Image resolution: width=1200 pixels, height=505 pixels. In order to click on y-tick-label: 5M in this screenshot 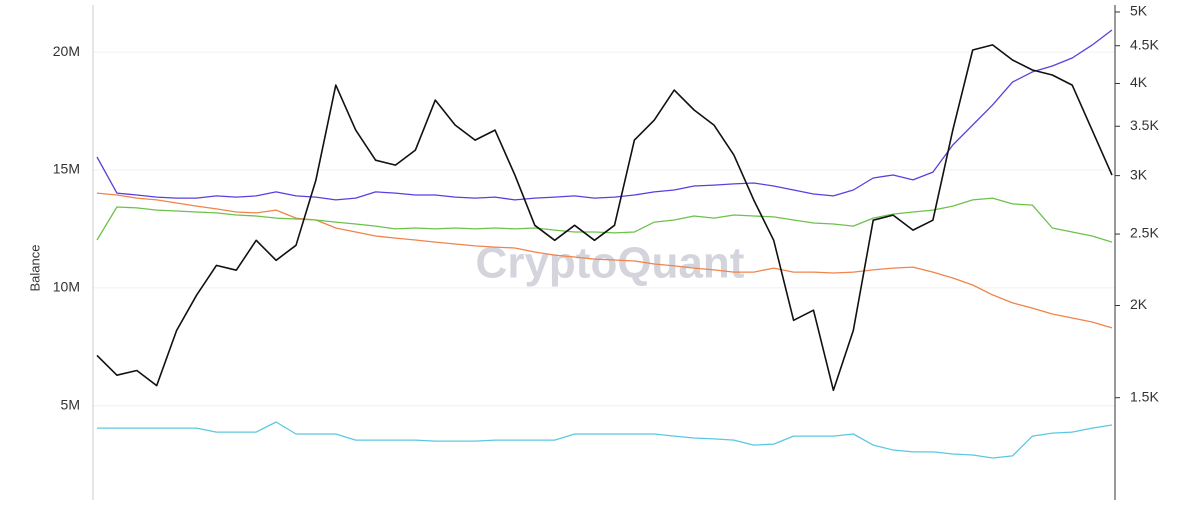, I will do `click(70, 404)`.